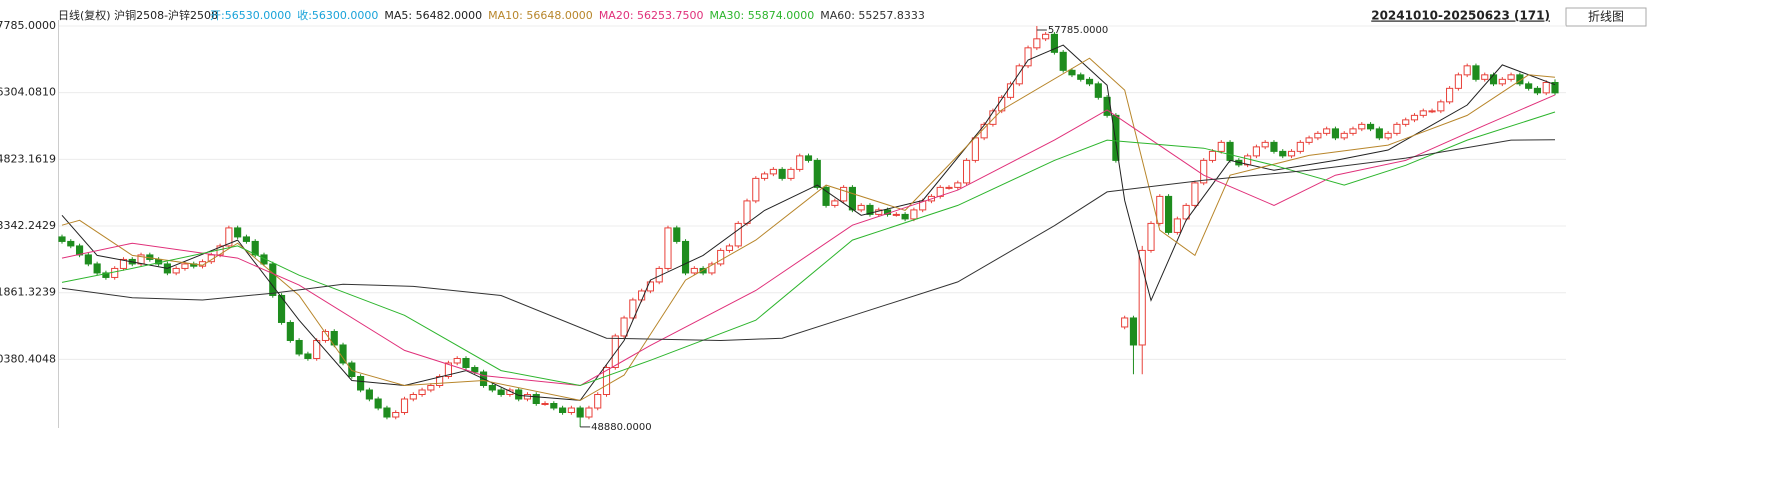 The width and height of the screenshot is (1786, 489). I want to click on chart-title: 日线(复权) 沪铜2508-沪锌2508, so click(138, 15).